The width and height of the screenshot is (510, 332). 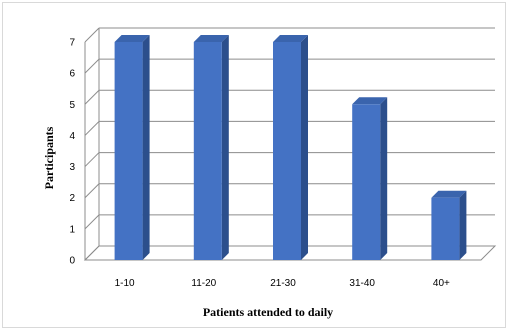 I want to click on x-tick-labels: 1-10 11-20 21-30 31-40 40+, so click(x=282, y=283).